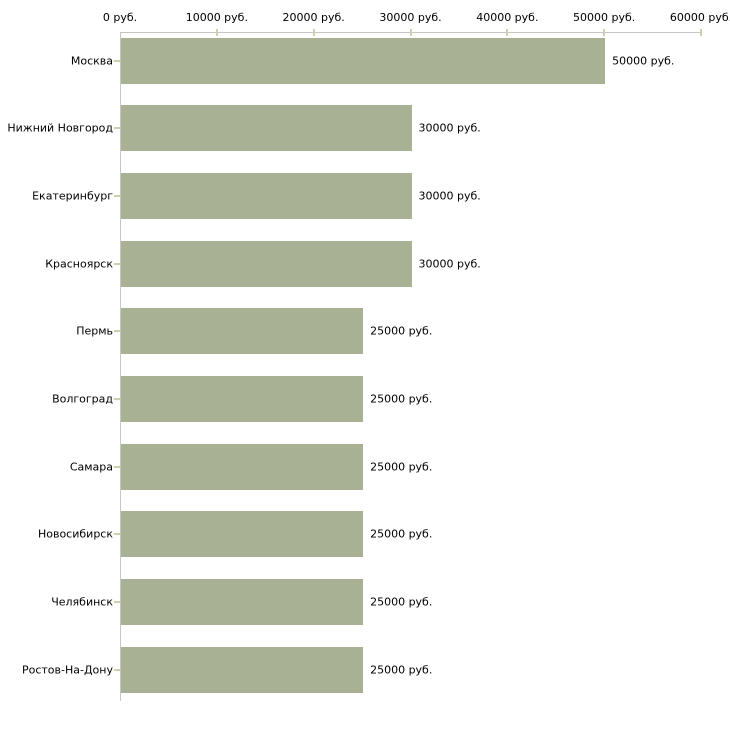  I want to click on value-label: 50000 руб., so click(643, 60).